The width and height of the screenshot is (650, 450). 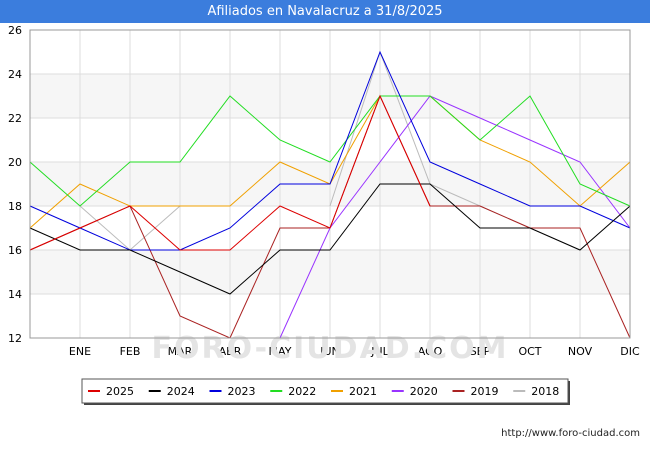 I want to click on legend-label-2025: 2025, so click(x=120, y=391).